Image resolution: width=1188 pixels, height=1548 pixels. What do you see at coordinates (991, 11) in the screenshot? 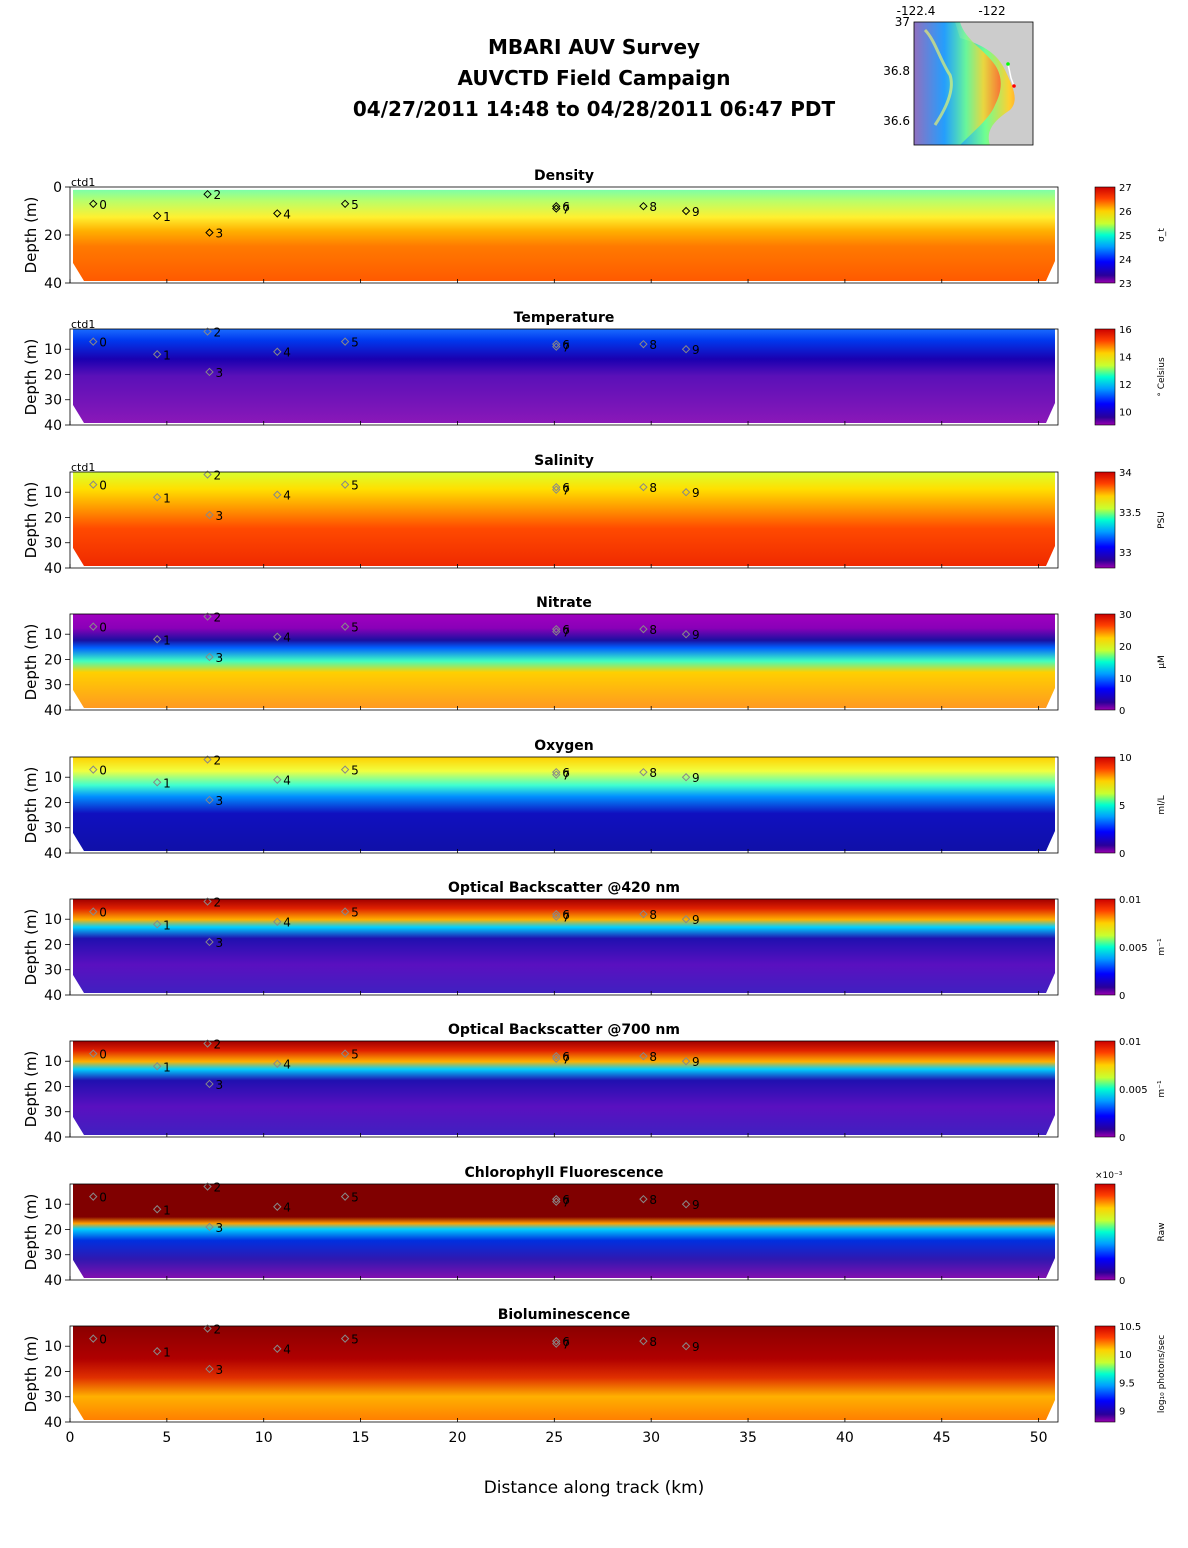
I see `inset-lon-tick-2: -122` at bounding box center [991, 11].